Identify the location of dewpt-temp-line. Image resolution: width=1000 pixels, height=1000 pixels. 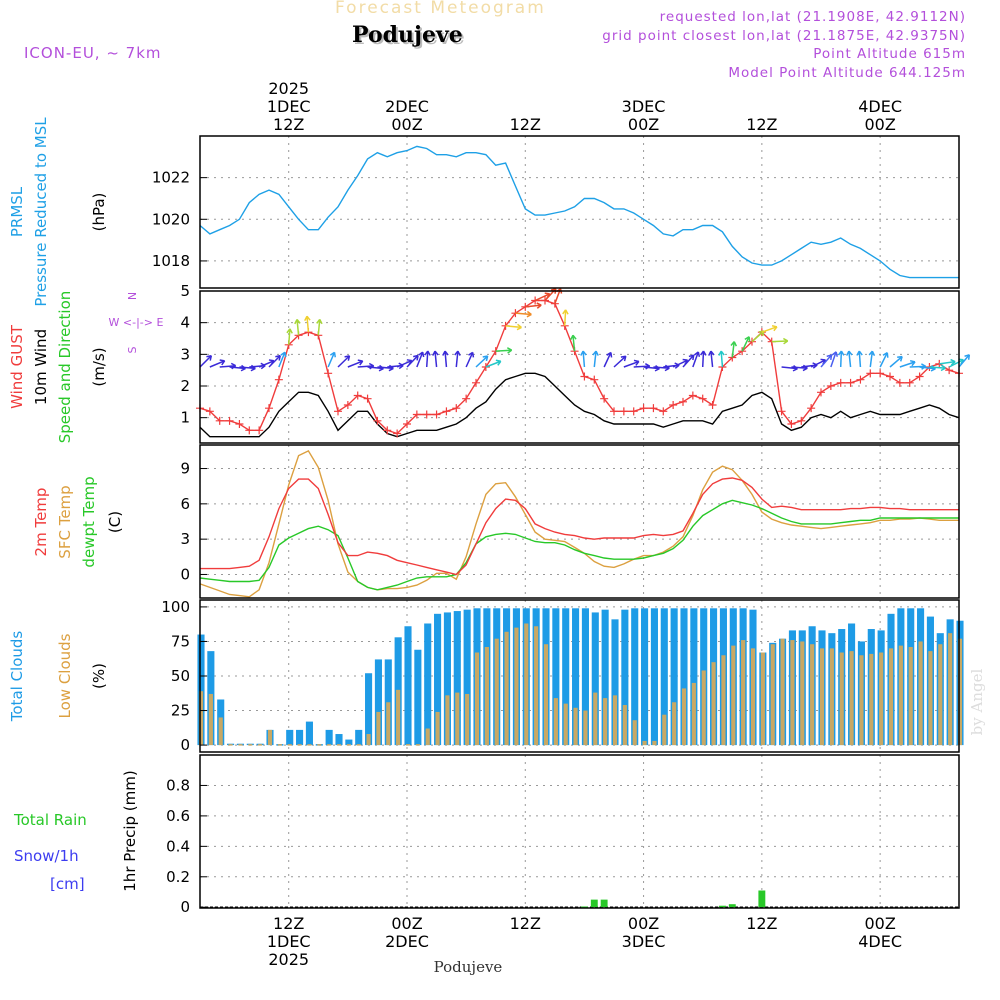
(579, 545).